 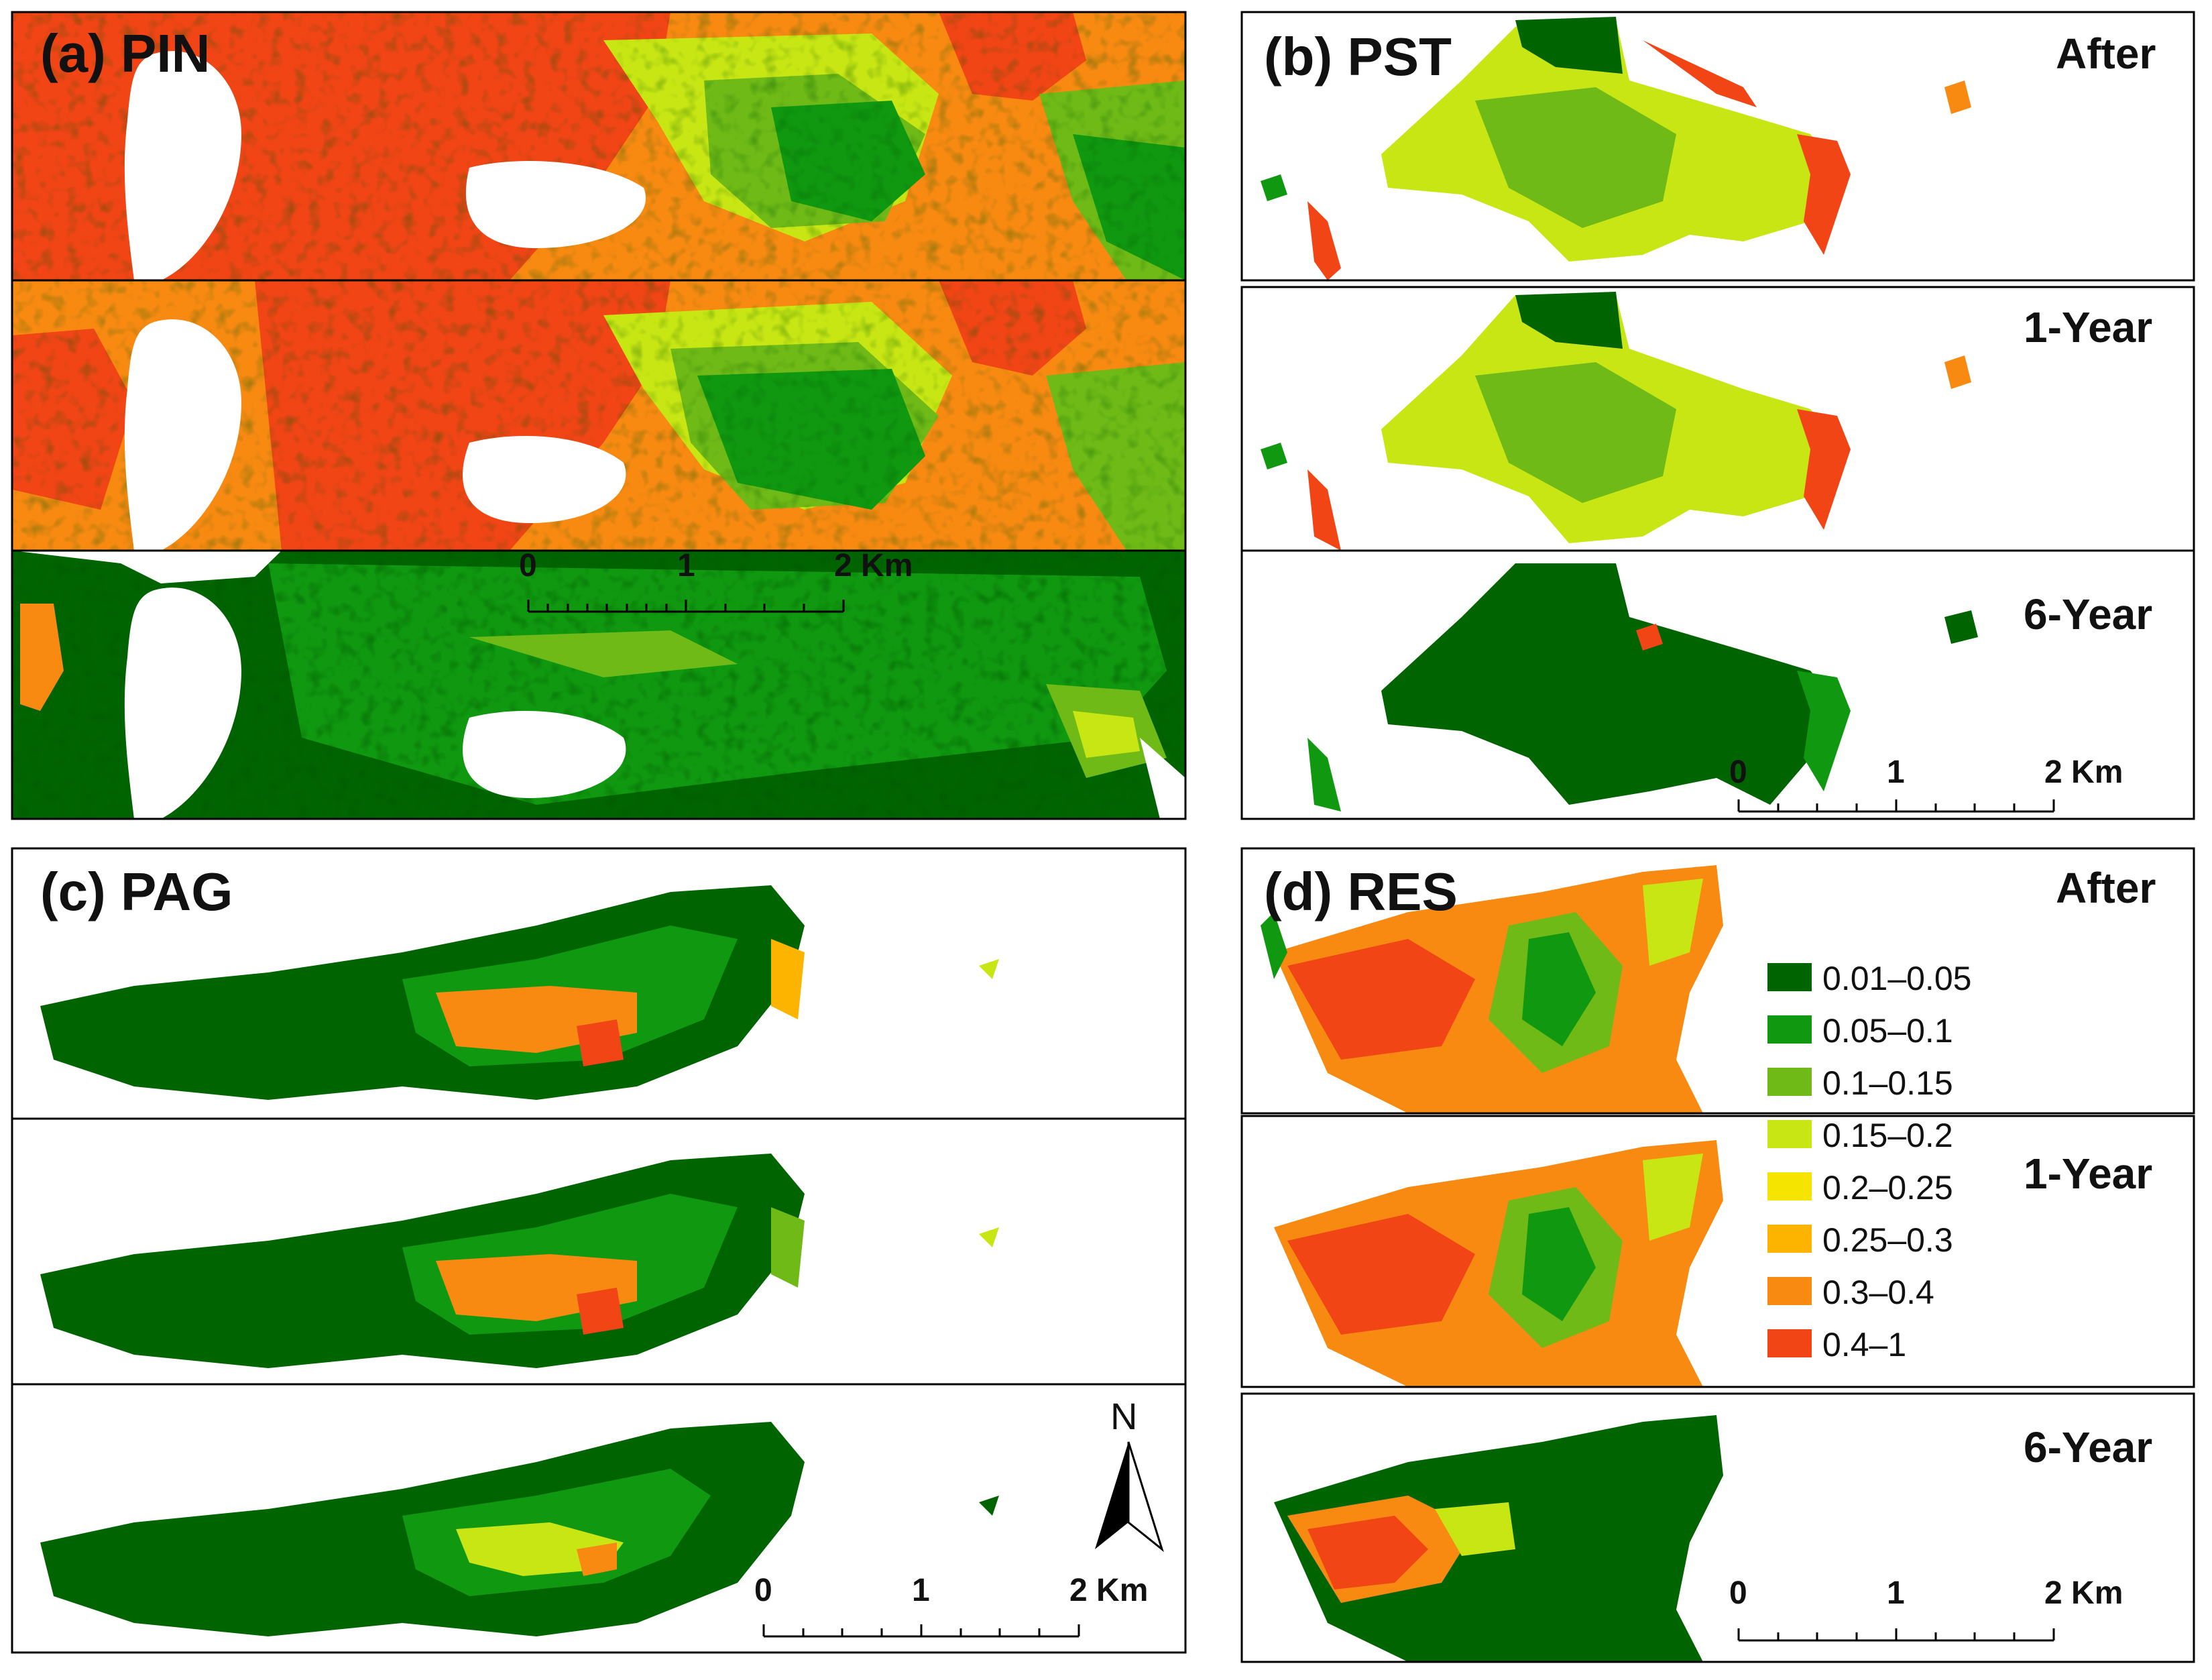 I want to click on pst-6year-map, so click(x=1718, y=685).